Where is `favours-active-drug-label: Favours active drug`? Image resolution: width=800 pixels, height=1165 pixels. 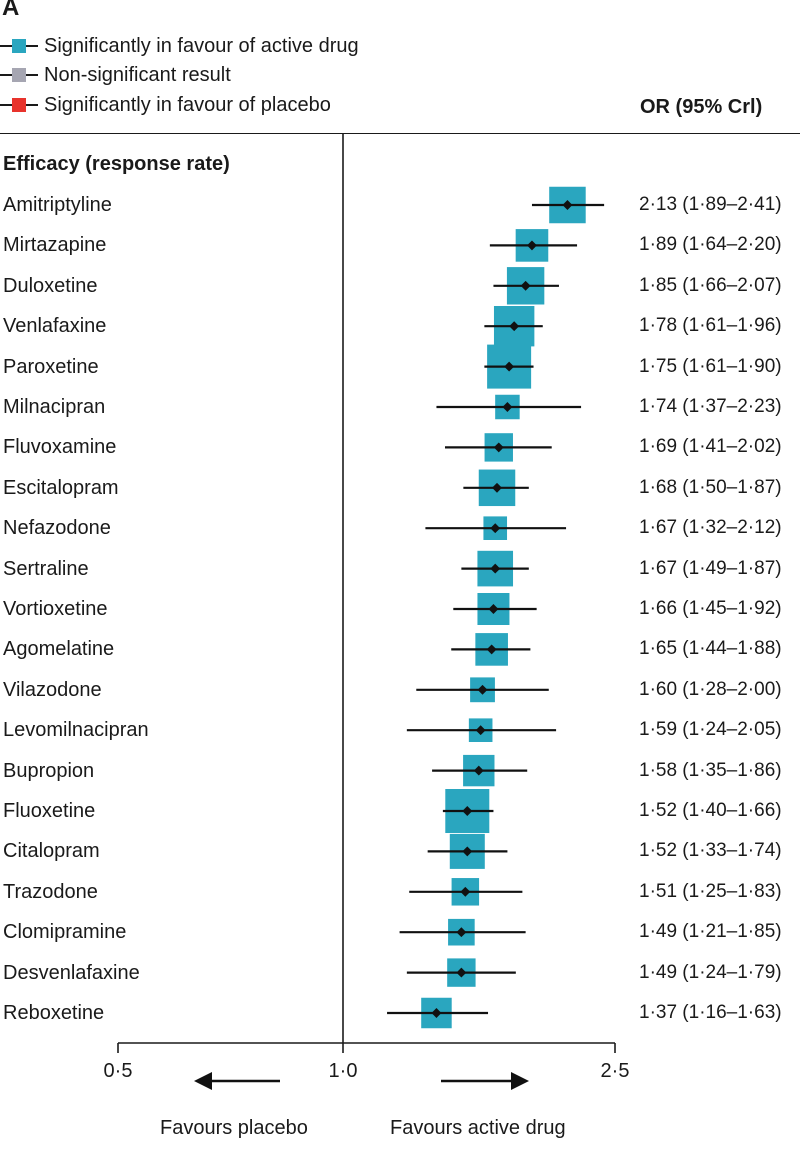 favours-active-drug-label: Favours active drug is located at coordinates (478, 1128).